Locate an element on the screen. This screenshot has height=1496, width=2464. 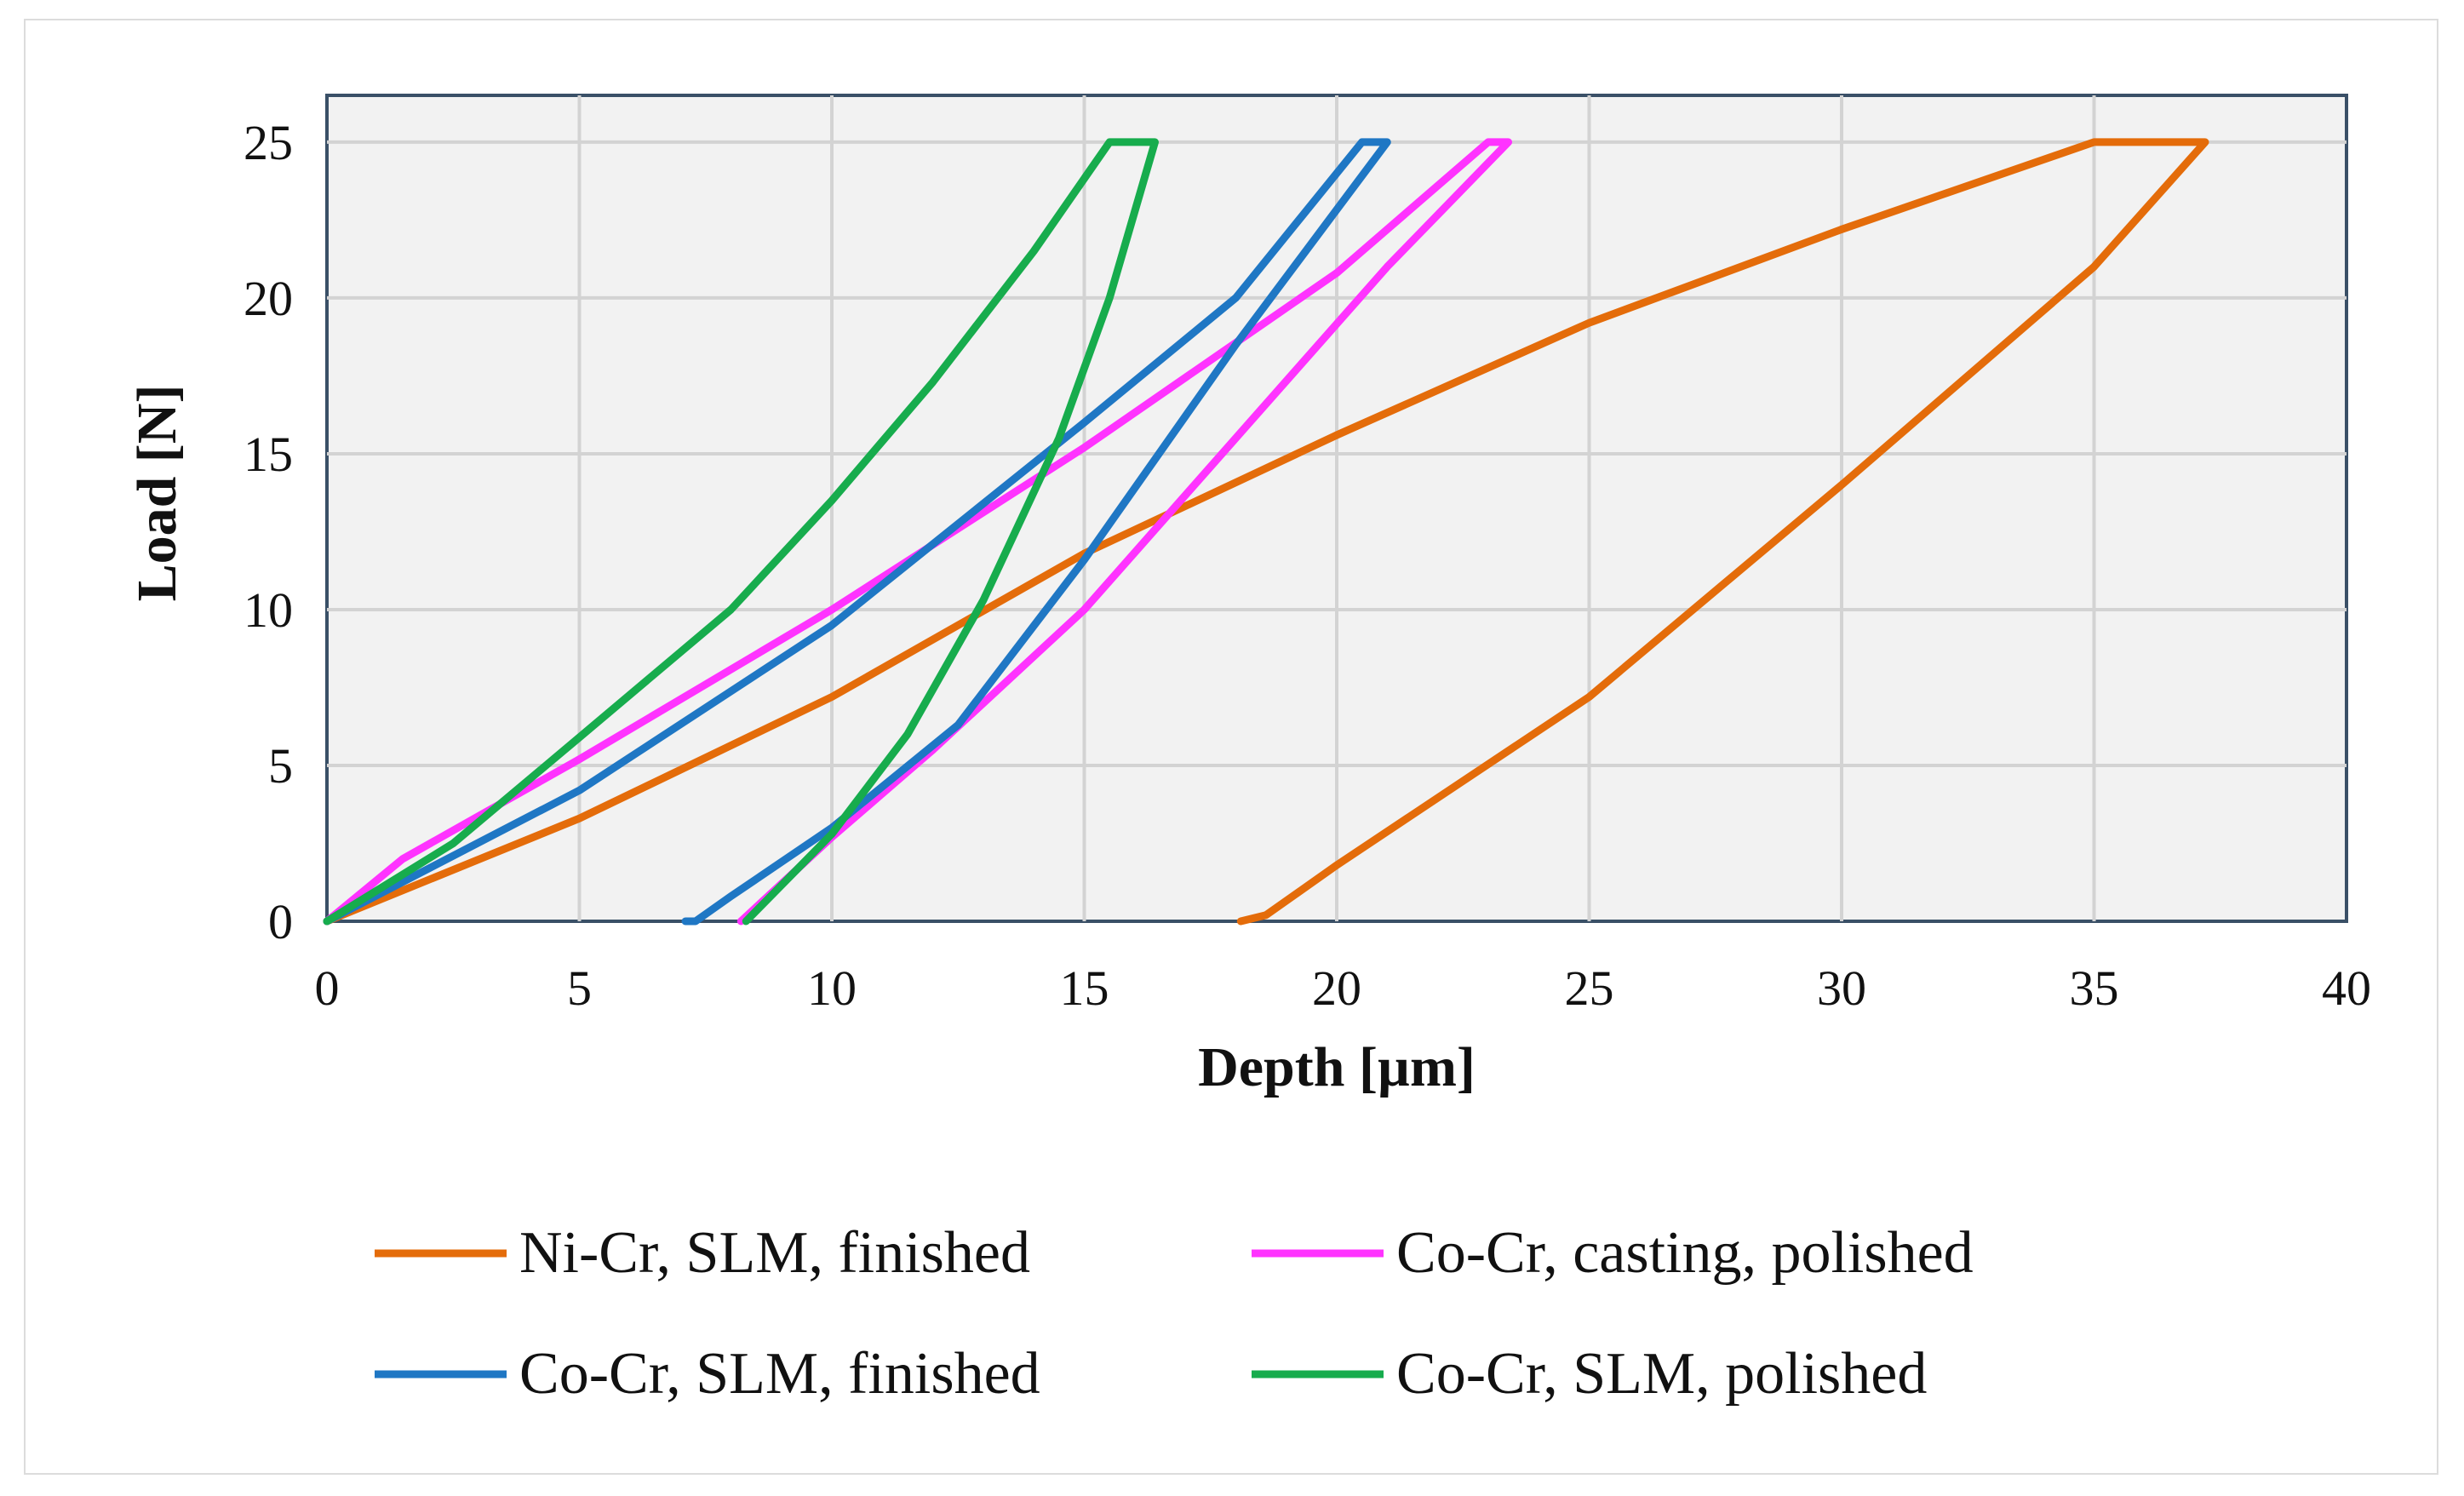
legend-label: Co-Cr, SLM, finished is located at coordinates (779, 1374).